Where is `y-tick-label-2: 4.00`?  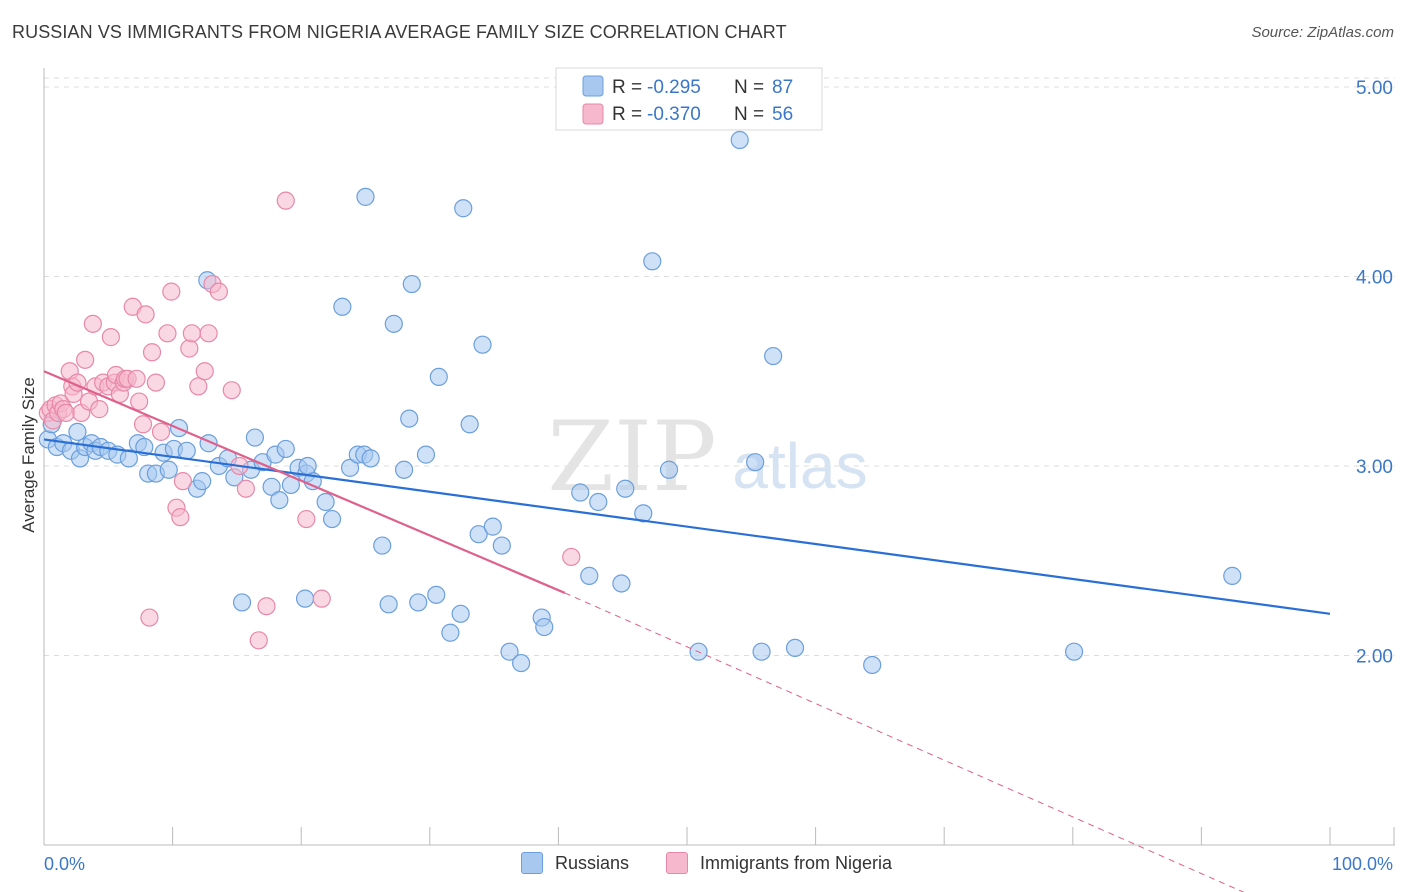
y-tick-label-2: 4.00 is located at coordinates (1374, 277).